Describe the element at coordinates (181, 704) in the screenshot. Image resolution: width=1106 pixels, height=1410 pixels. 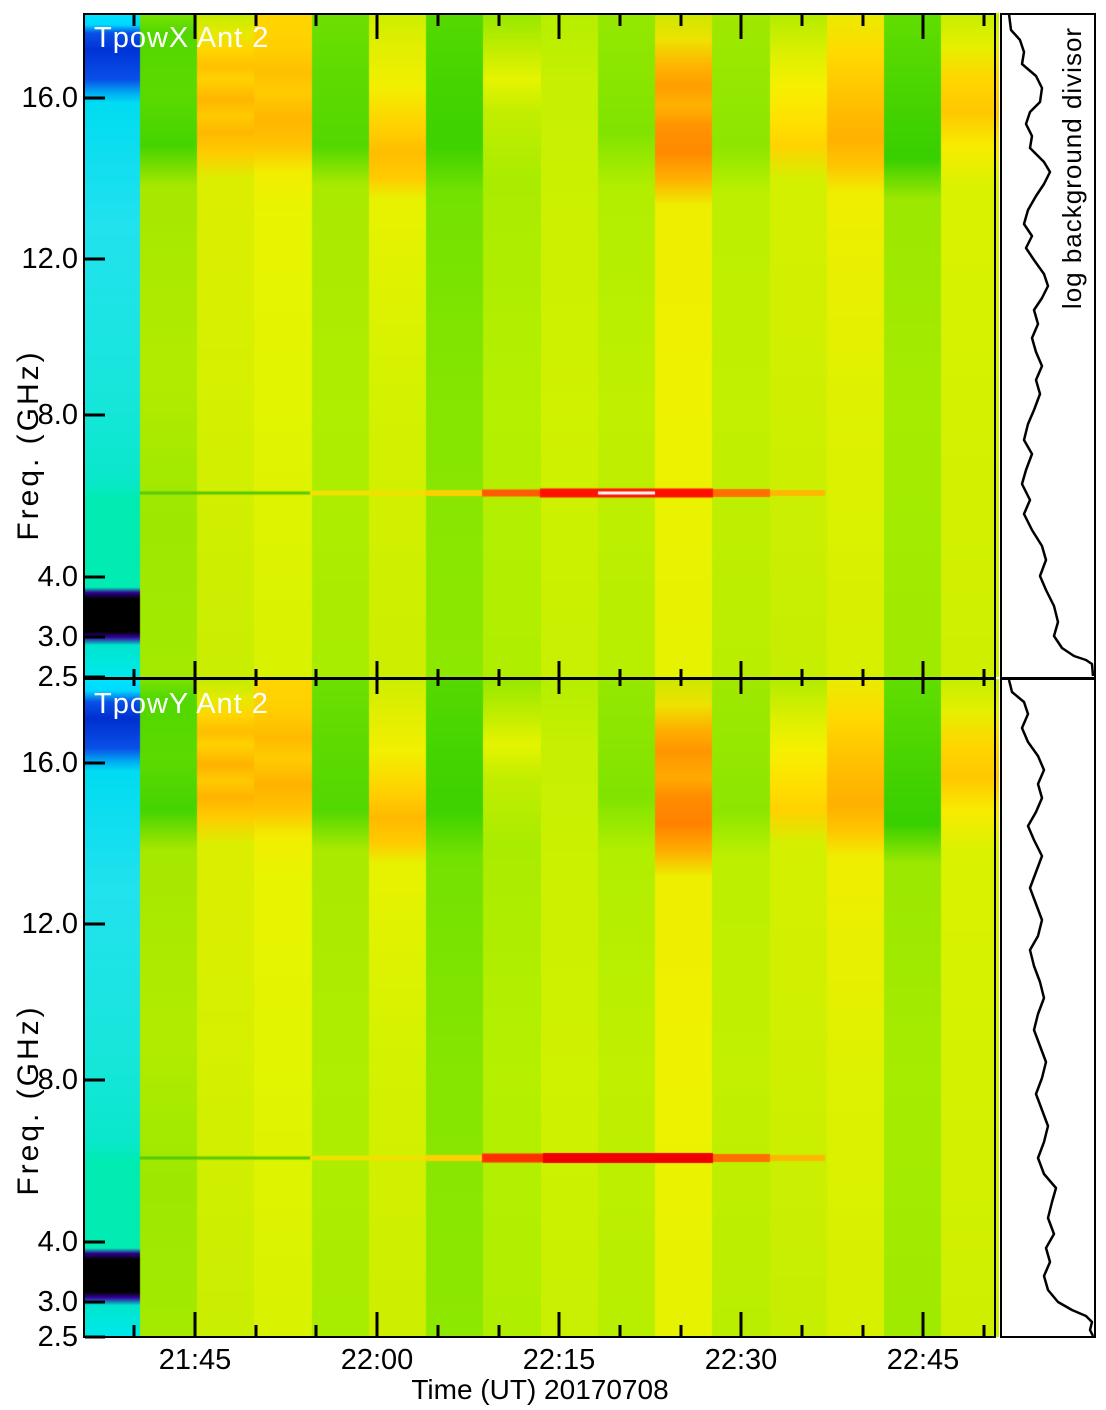
I see `panel-title-tpowy: TpowY Ant 2` at that location.